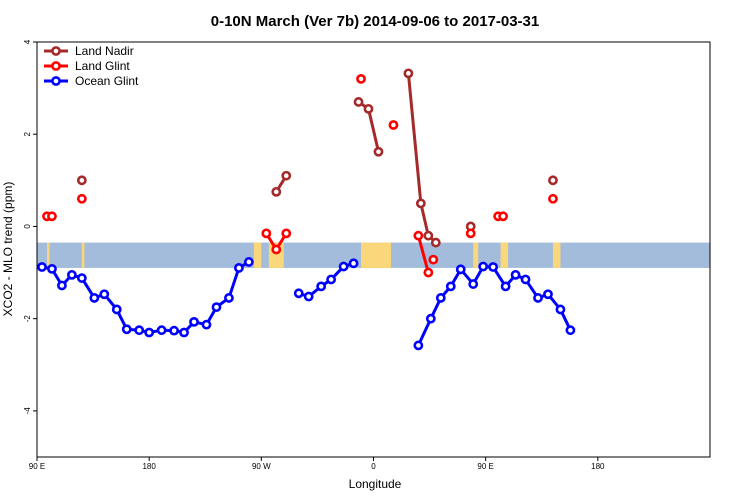  What do you see at coordinates (27, 411) in the screenshot?
I see `y-tick-label: -4` at bounding box center [27, 411].